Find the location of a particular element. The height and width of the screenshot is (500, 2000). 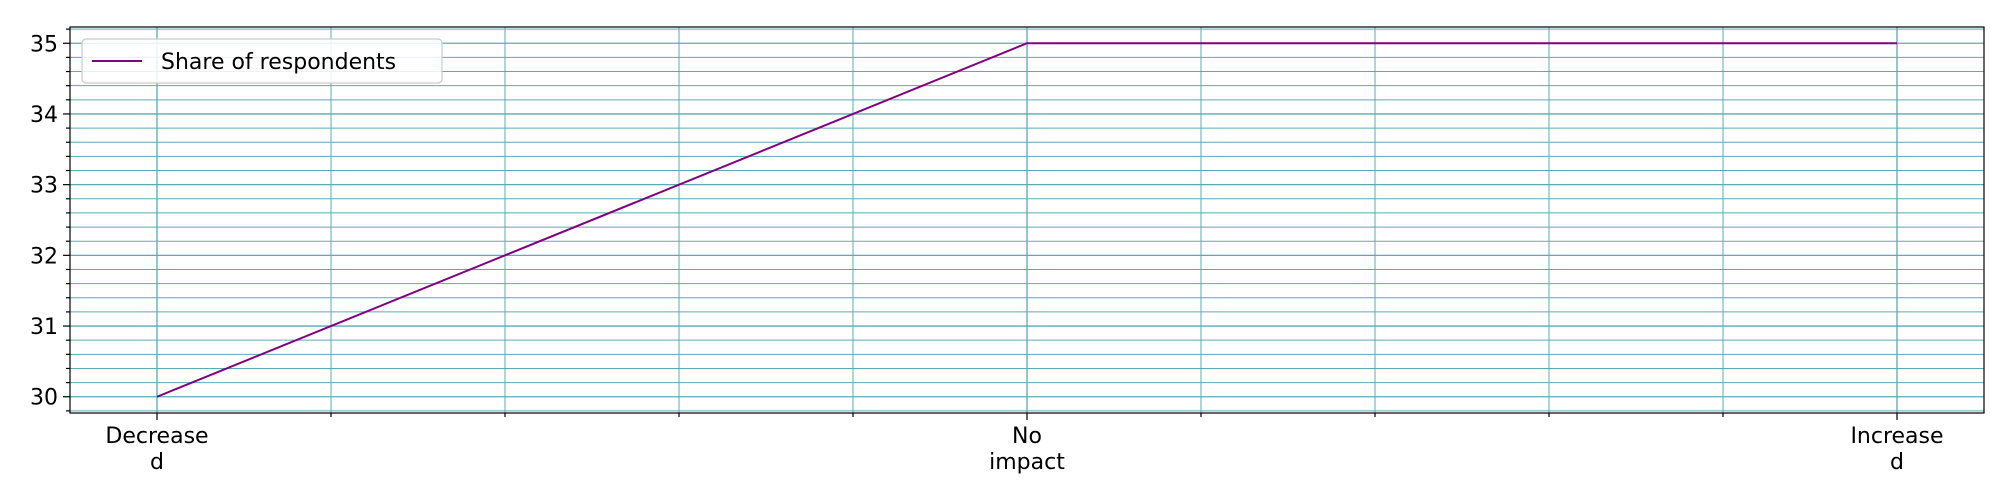

x-tick-label-line: Decrease is located at coordinates (156, 436).